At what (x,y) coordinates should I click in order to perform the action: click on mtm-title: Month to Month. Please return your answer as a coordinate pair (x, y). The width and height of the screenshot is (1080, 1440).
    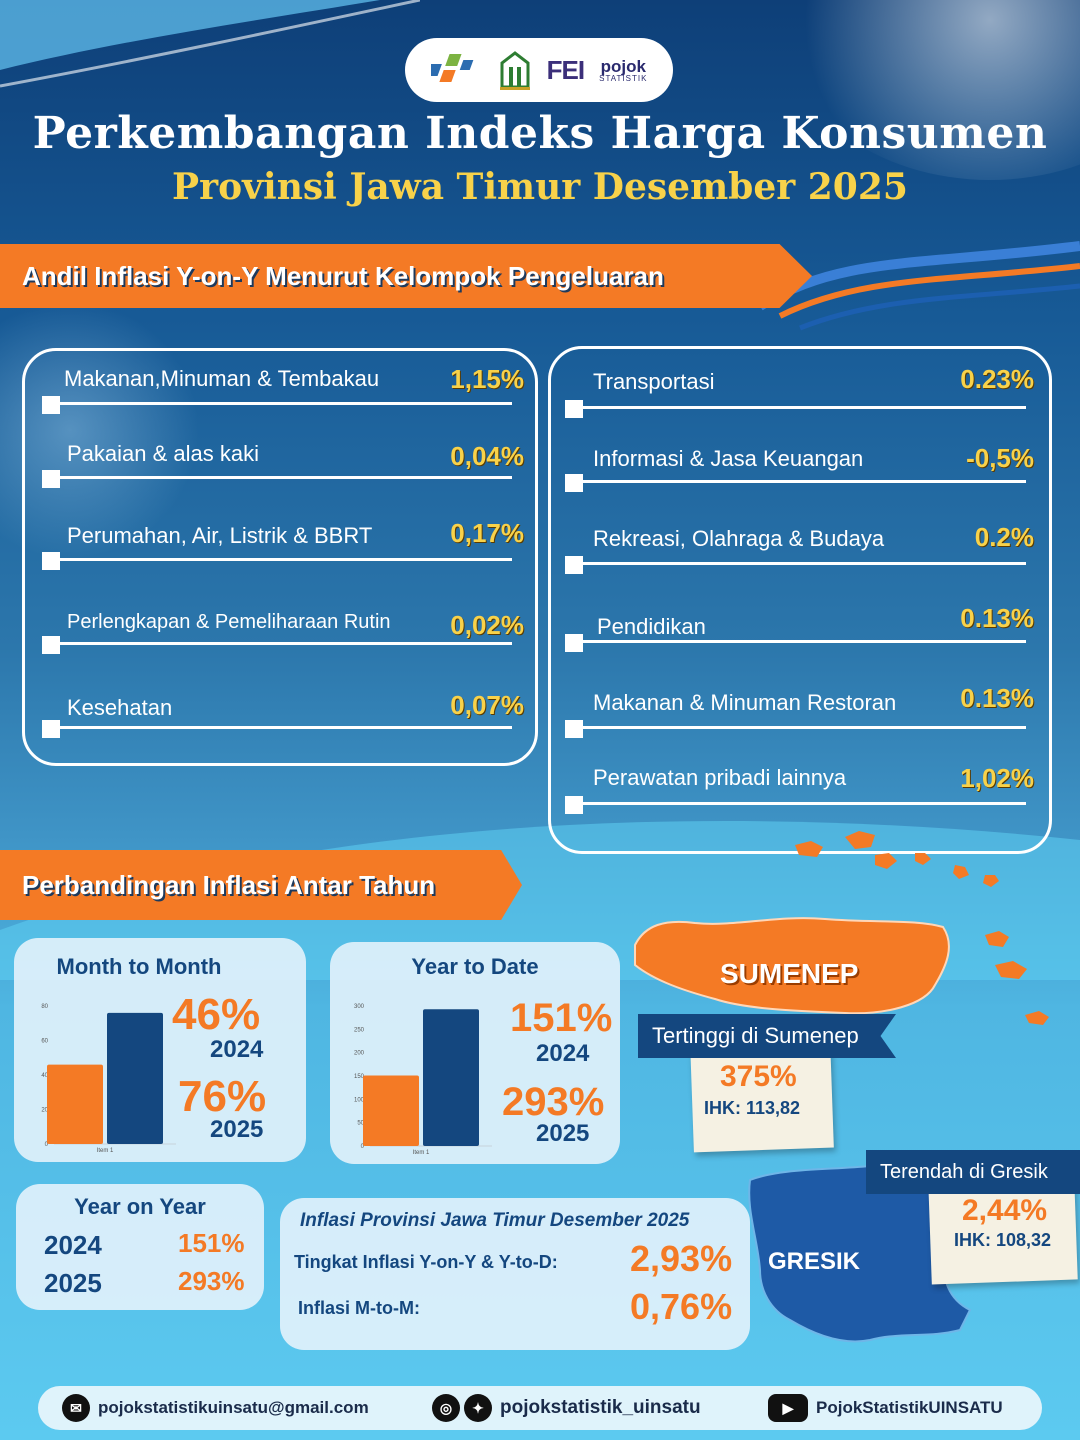
    Looking at the image, I should click on (139, 966).